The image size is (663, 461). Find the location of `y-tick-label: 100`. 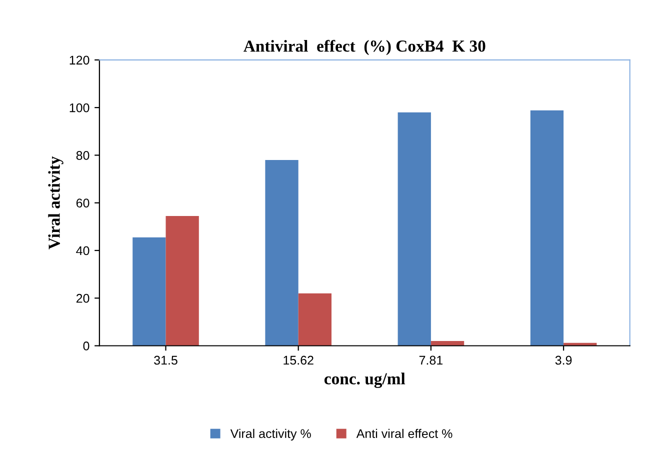

y-tick-label: 100 is located at coordinates (80, 107).